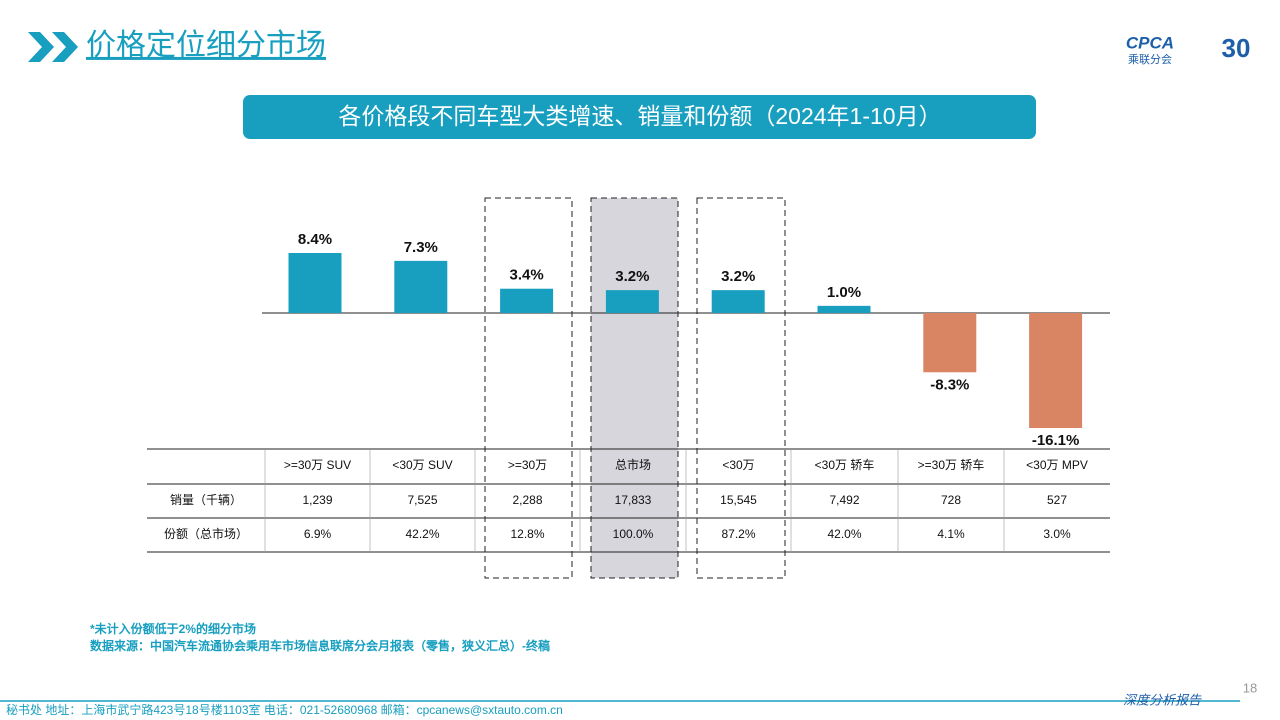 The image size is (1280, 720). Describe the element at coordinates (206, 45) in the screenshot. I see `header-title: 价格定位细分市场` at that location.